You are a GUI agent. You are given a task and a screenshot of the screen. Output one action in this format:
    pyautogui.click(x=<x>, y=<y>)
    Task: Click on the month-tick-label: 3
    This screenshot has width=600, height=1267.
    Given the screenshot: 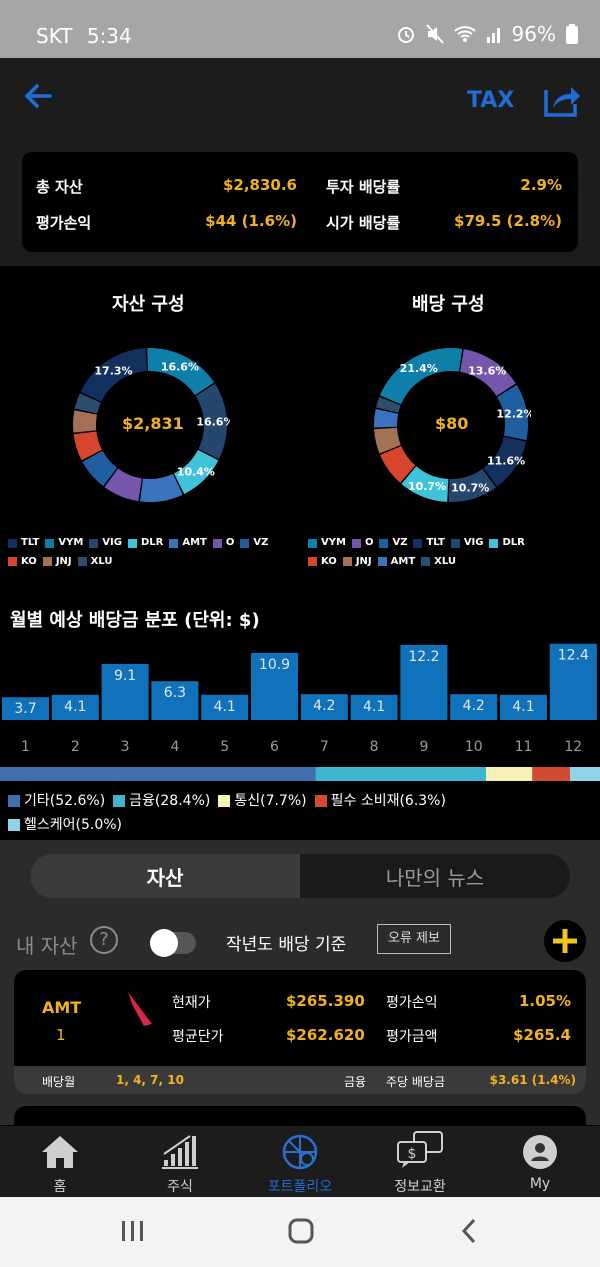 What is the action you would take?
    pyautogui.click(x=125, y=747)
    